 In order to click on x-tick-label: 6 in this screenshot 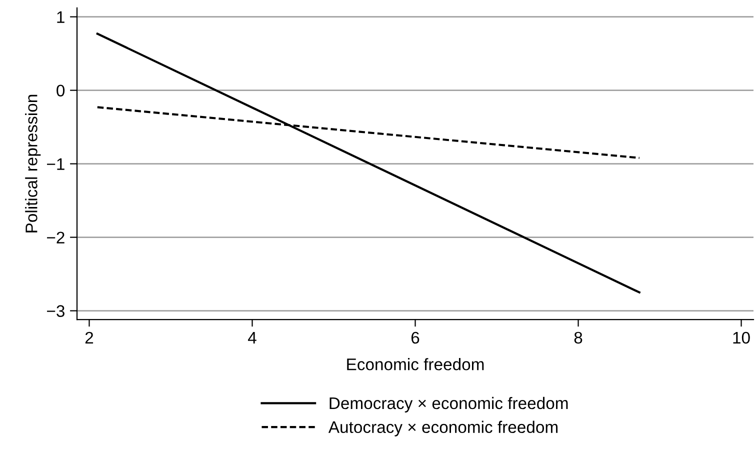, I will do `click(415, 338)`.